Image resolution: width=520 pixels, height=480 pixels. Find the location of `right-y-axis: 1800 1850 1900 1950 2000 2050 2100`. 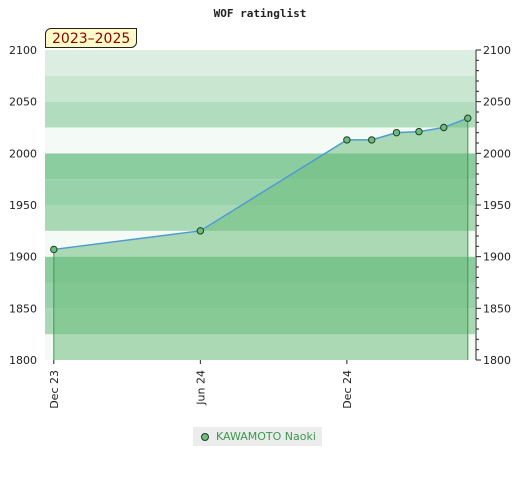

right-y-axis: 1800 1850 1900 1950 2000 2050 2100 is located at coordinates (493, 205).